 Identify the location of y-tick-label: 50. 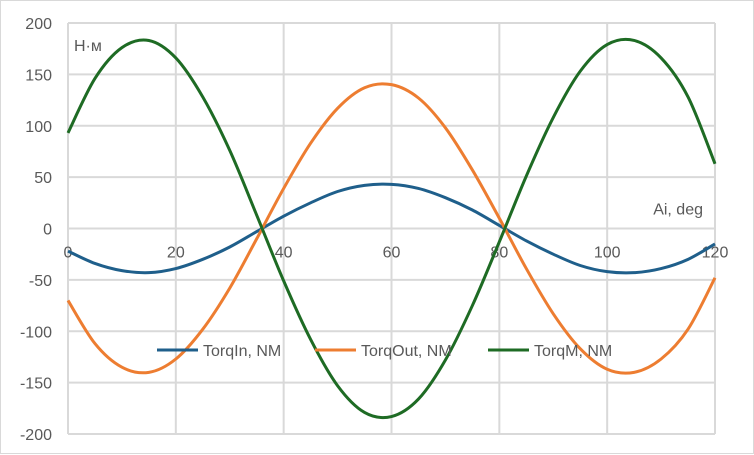
(43, 178).